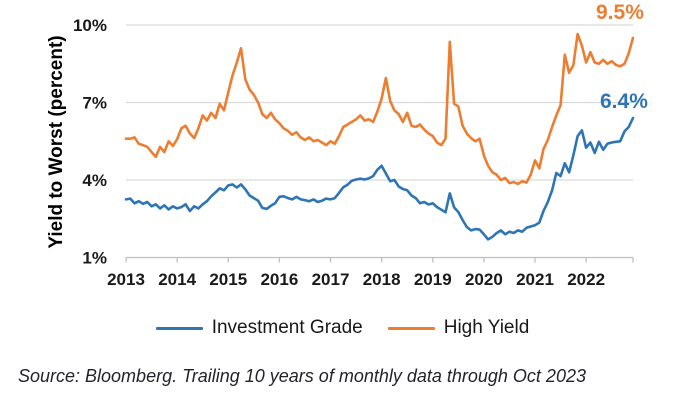 This screenshot has width=685, height=400. I want to click on x-tick-label: 2021, so click(535, 279).